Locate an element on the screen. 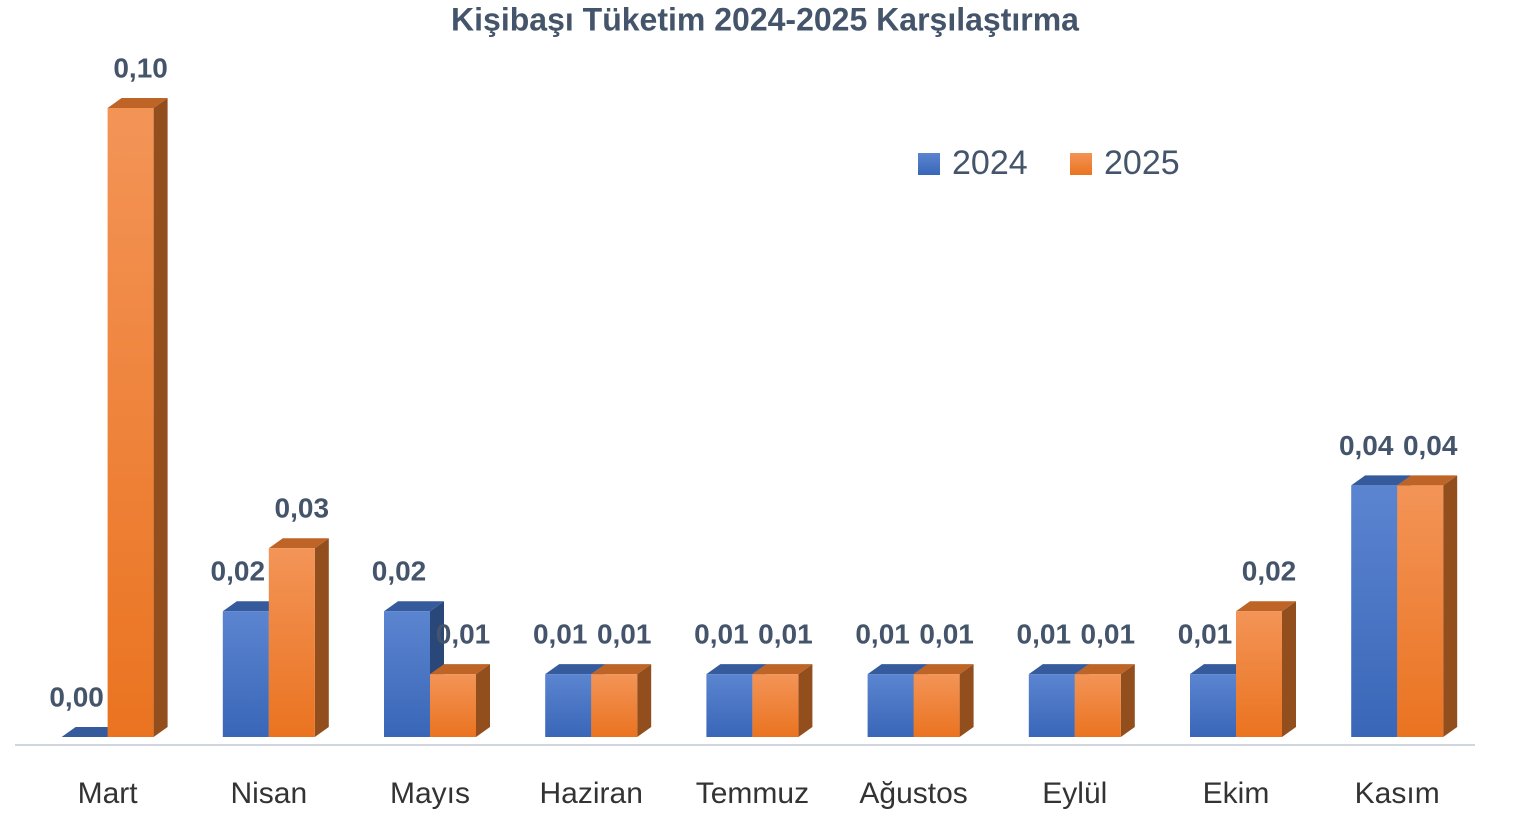  x-tick-label: Nisan is located at coordinates (268, 793).